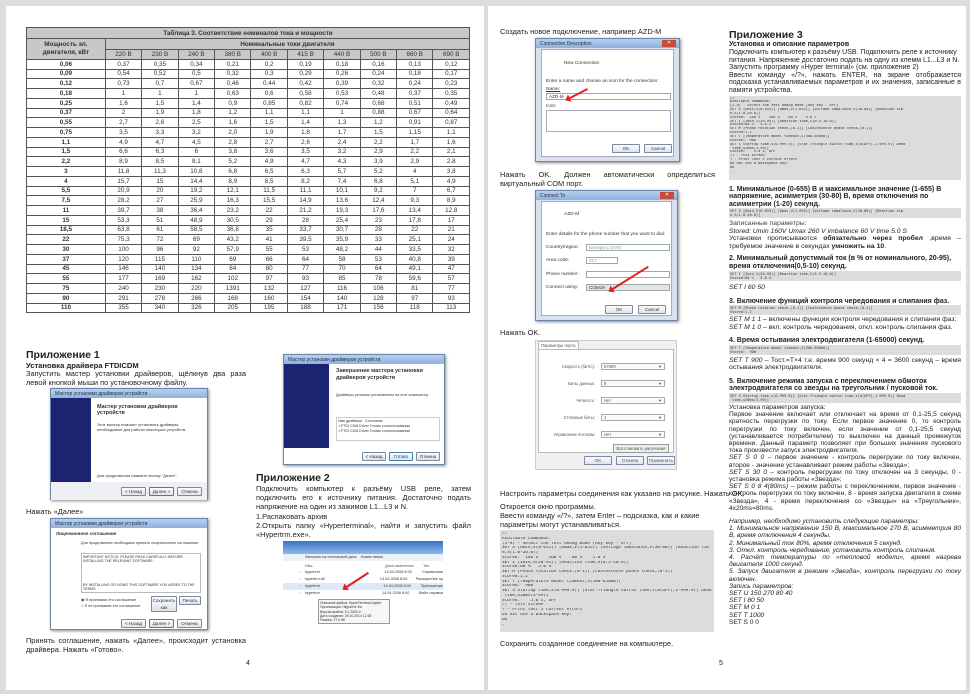  What do you see at coordinates (429, 579) in the screenshot?
I see `file-type: Расширение пр` at bounding box center [429, 579].